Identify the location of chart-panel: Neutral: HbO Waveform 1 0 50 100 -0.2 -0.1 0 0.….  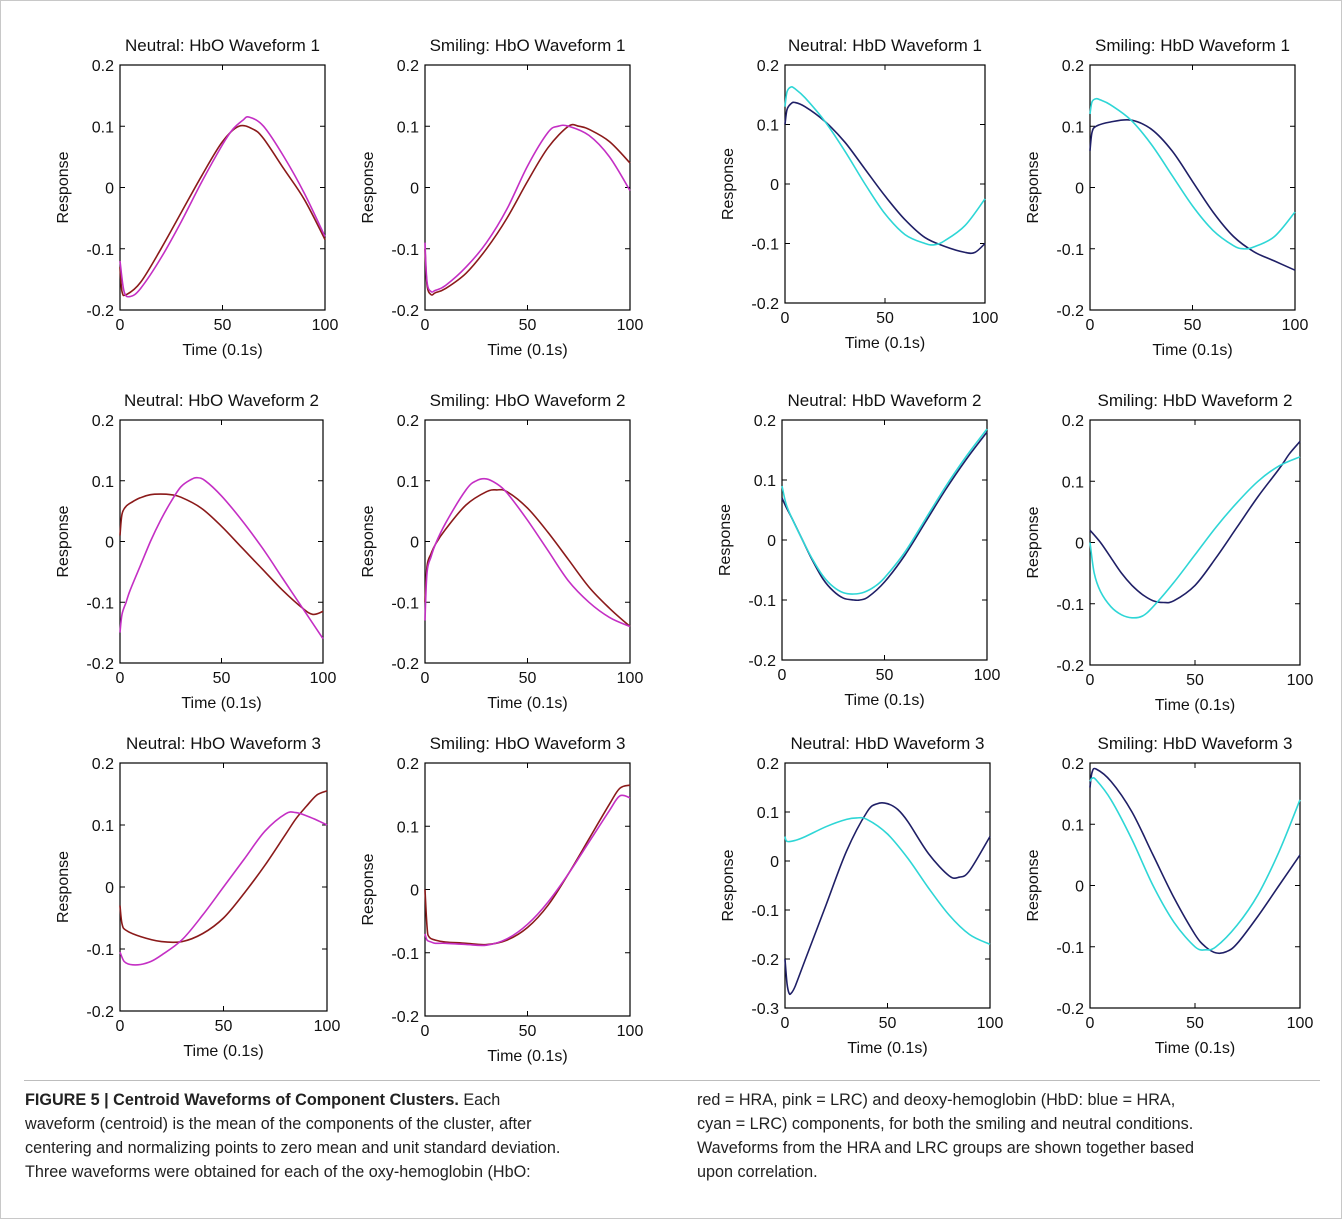
(196, 197).